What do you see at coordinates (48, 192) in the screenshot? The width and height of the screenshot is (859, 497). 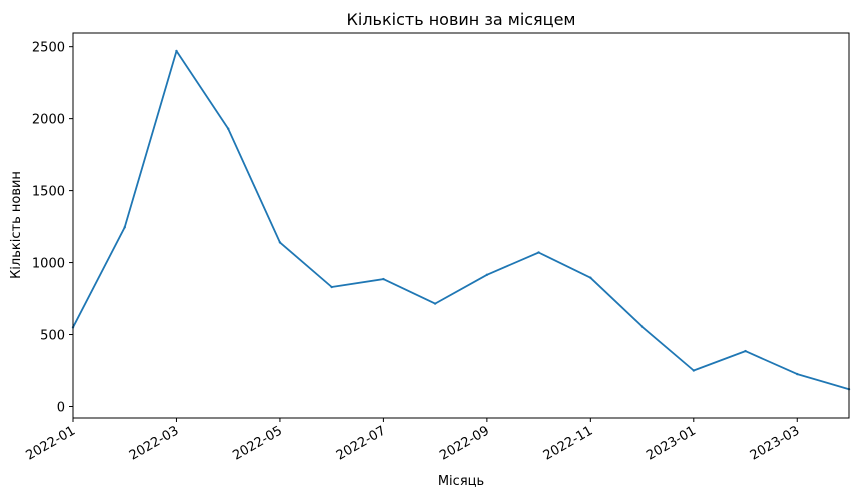 I see `y-tick-label: 1500` at bounding box center [48, 192].